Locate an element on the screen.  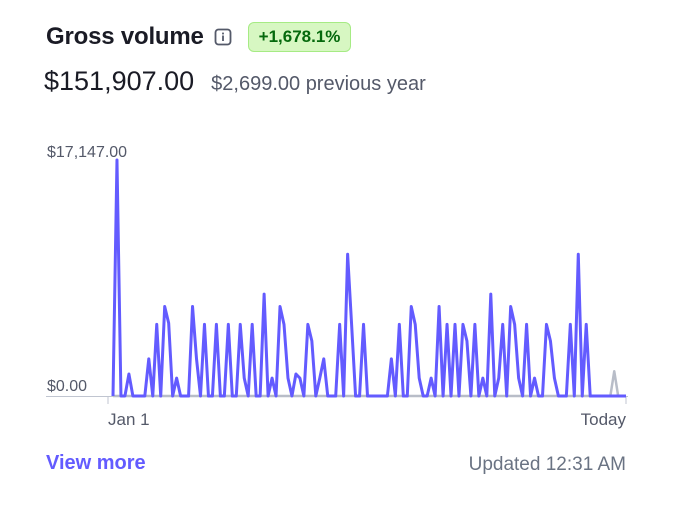
change-badge: +1,678.1% is located at coordinates (299, 37).